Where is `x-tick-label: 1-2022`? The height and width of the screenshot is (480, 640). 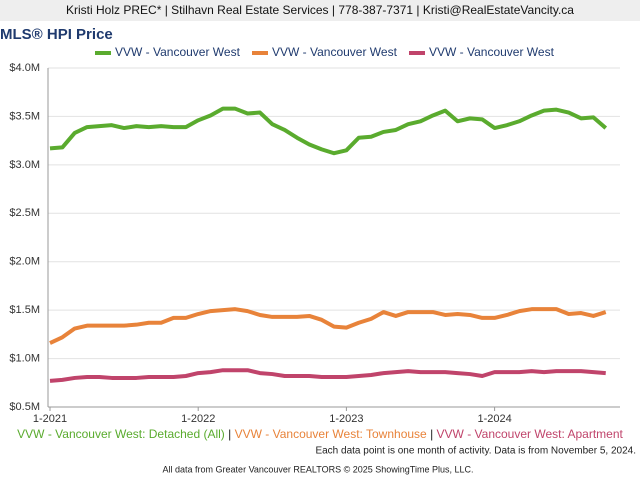
x-tick-label: 1-2022 is located at coordinates (198, 419).